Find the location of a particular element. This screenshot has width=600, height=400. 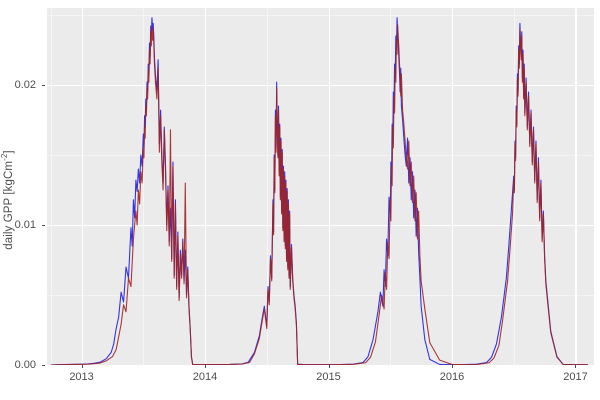

x-axis-tick-label: 2016 is located at coordinates (452, 377).